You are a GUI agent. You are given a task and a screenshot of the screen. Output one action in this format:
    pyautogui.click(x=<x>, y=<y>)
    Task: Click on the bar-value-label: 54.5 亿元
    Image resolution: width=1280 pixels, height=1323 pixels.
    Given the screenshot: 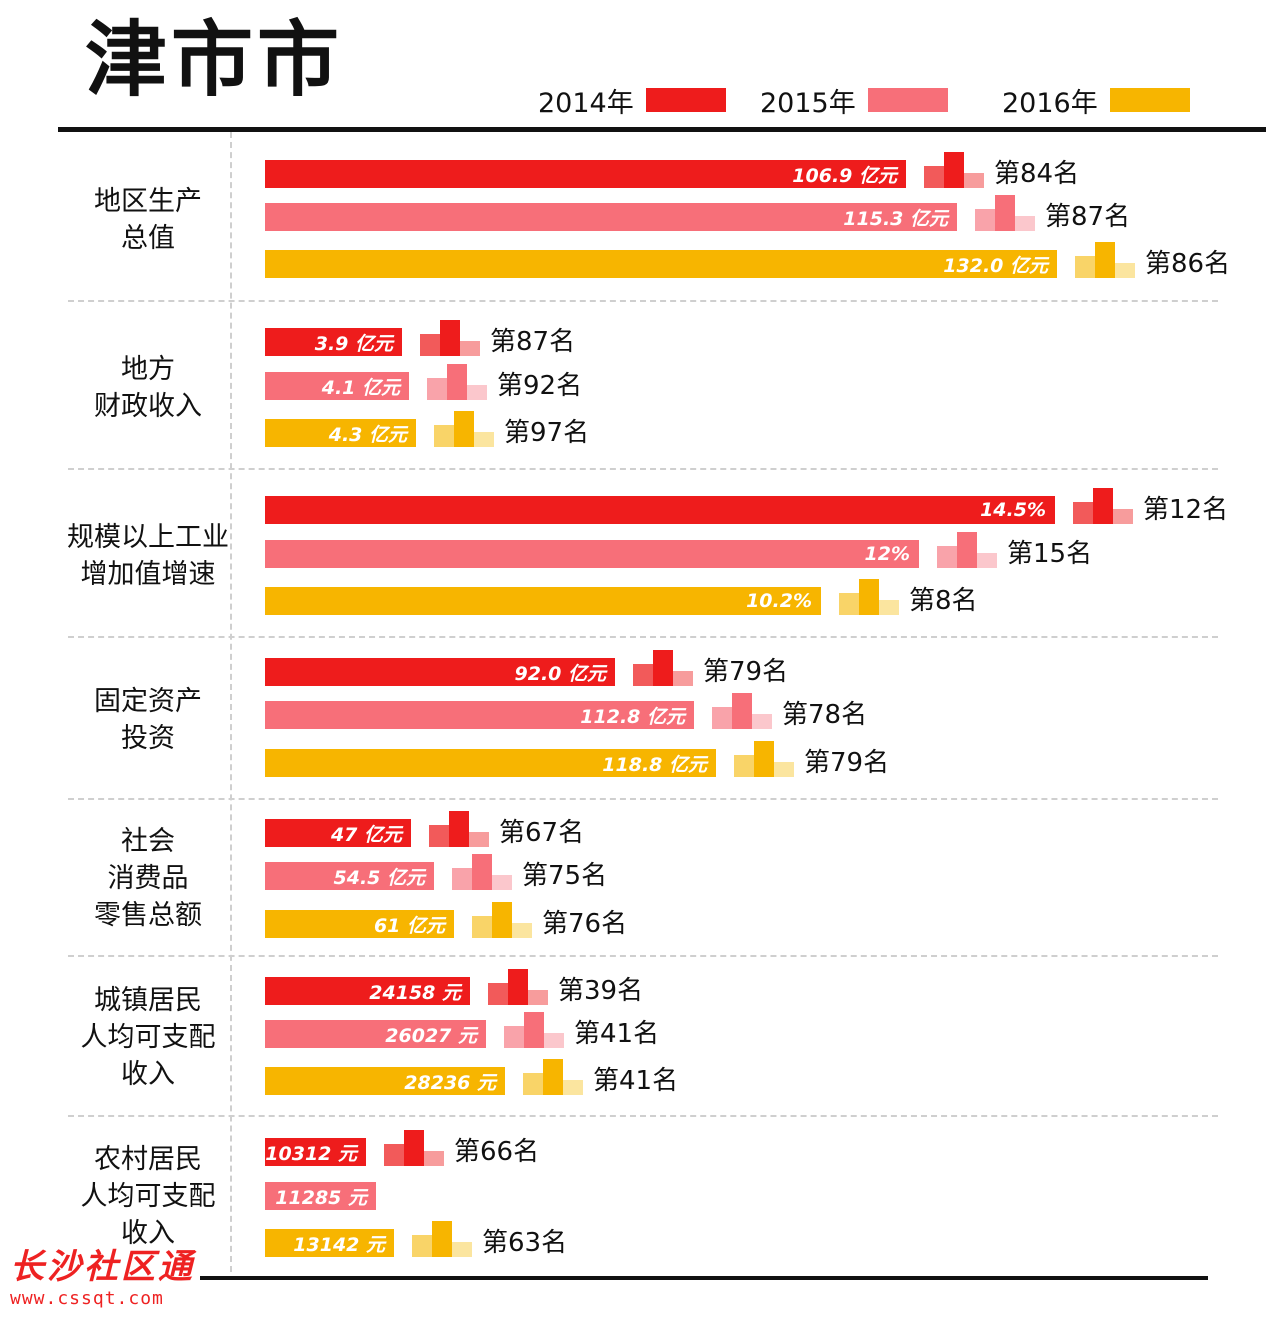 What is the action you would take?
    pyautogui.click(x=379, y=877)
    